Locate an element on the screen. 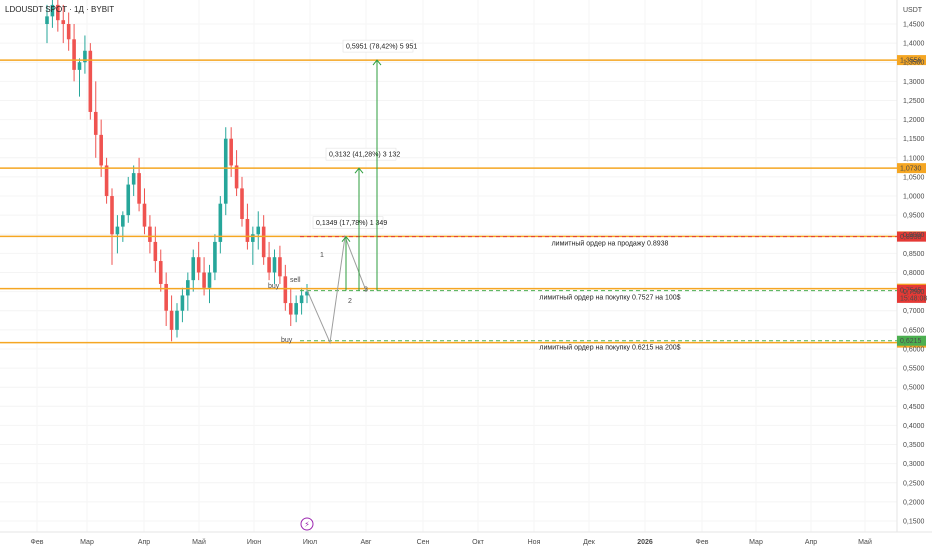 The width and height of the screenshot is (932, 550). x-month-label: Фев is located at coordinates (702, 542).